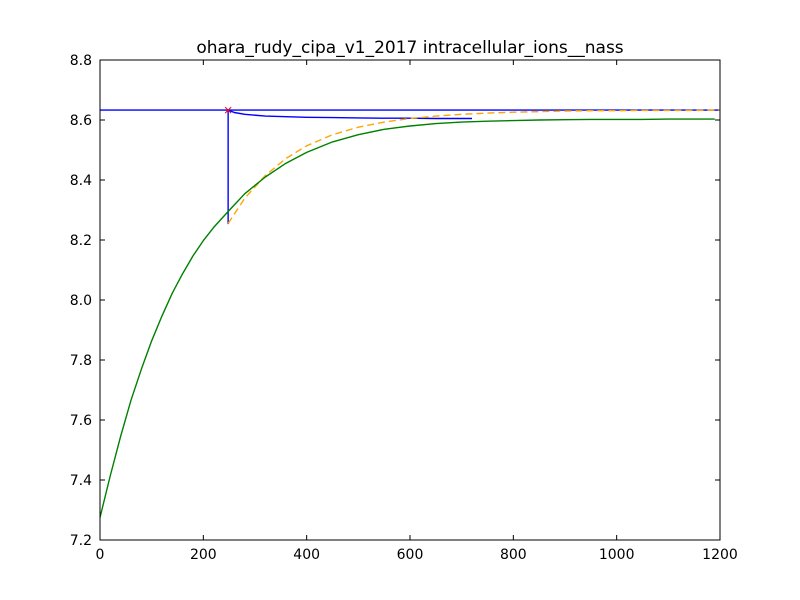 The width and height of the screenshot is (800, 600). I want to click on y-tick-label: 7.4, so click(81, 481).